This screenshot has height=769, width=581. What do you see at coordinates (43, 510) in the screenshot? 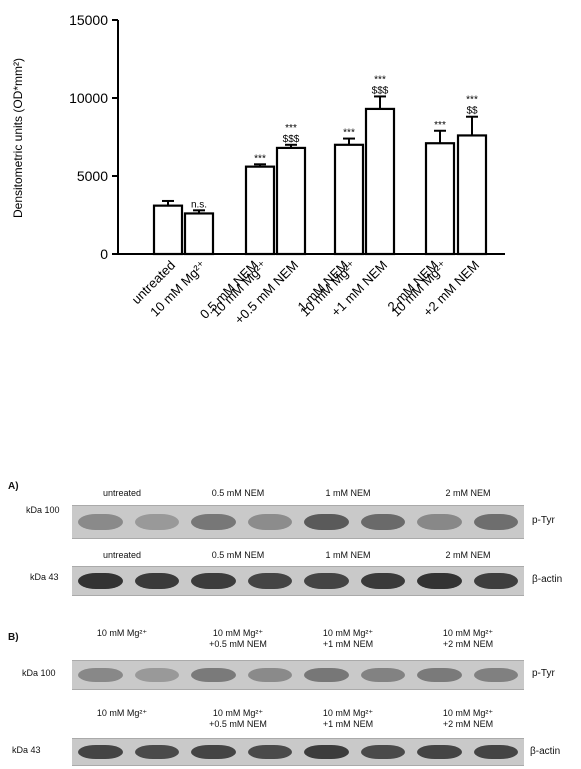
I see `panel-a-ptyr-kda: kDa 100` at bounding box center [43, 510].